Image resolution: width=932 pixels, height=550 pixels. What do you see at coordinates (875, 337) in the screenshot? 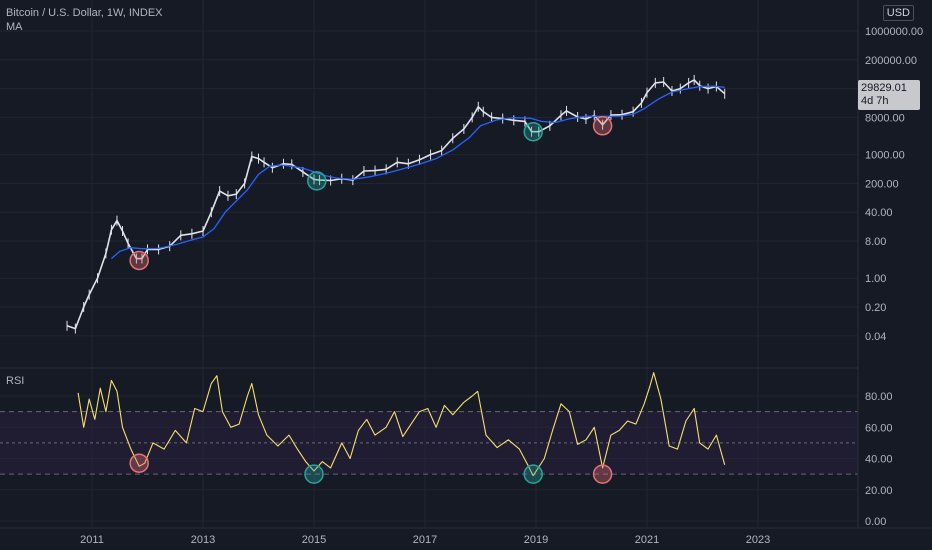
I see `price-axis-label: 0.04` at bounding box center [875, 337].